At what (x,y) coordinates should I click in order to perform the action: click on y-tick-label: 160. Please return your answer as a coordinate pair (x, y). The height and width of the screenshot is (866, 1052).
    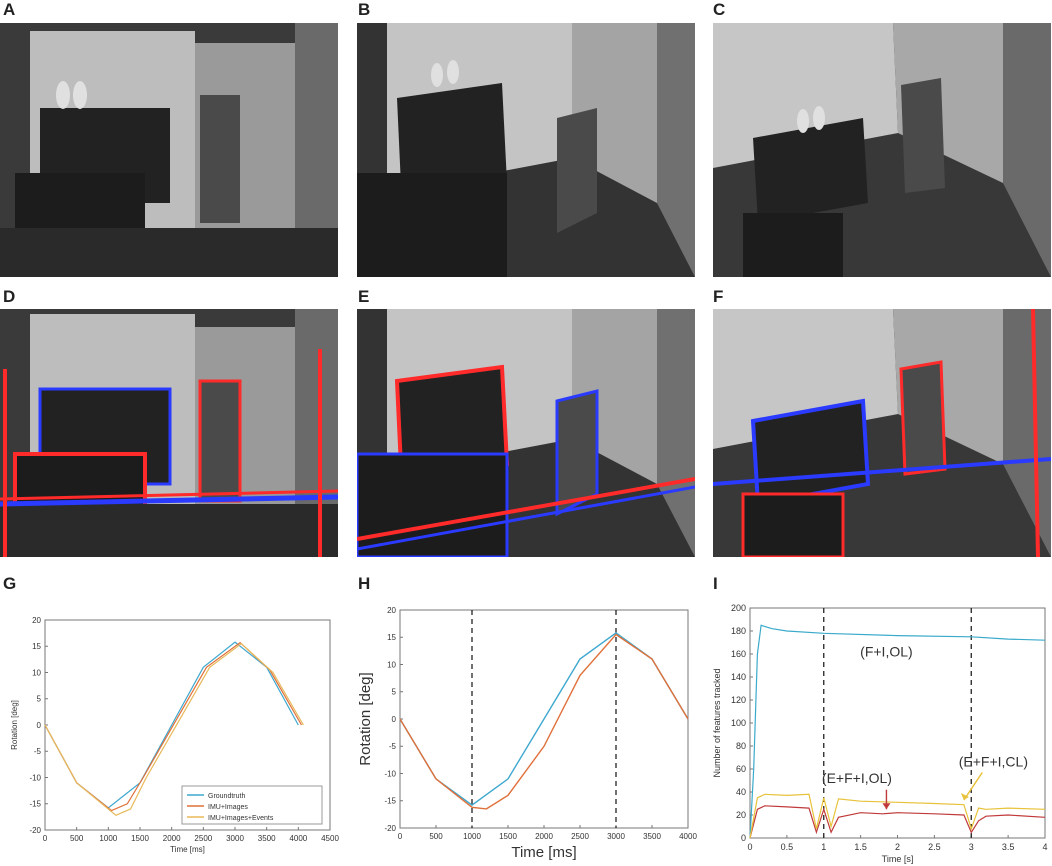
    Looking at the image, I should click on (738, 654).